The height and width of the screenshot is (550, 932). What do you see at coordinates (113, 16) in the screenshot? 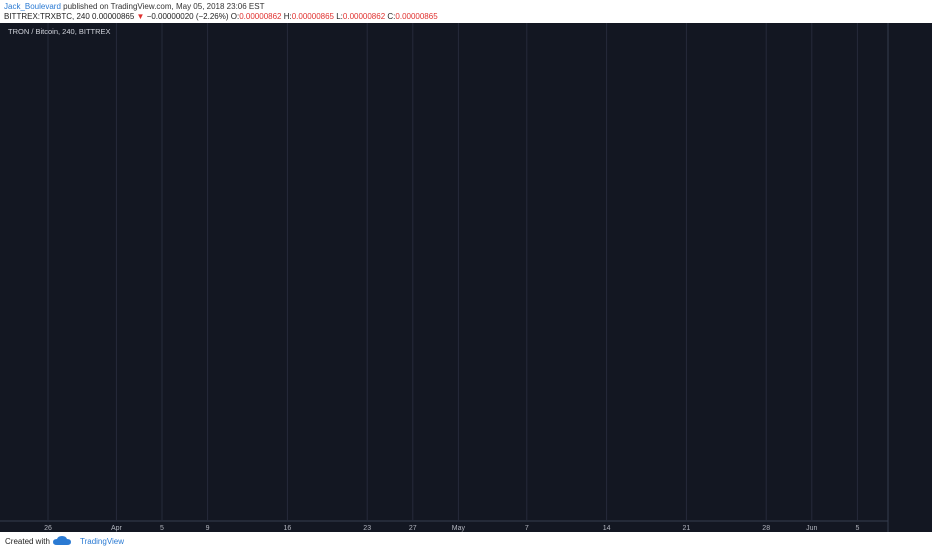
I see `last-price: 0.00000865` at bounding box center [113, 16].